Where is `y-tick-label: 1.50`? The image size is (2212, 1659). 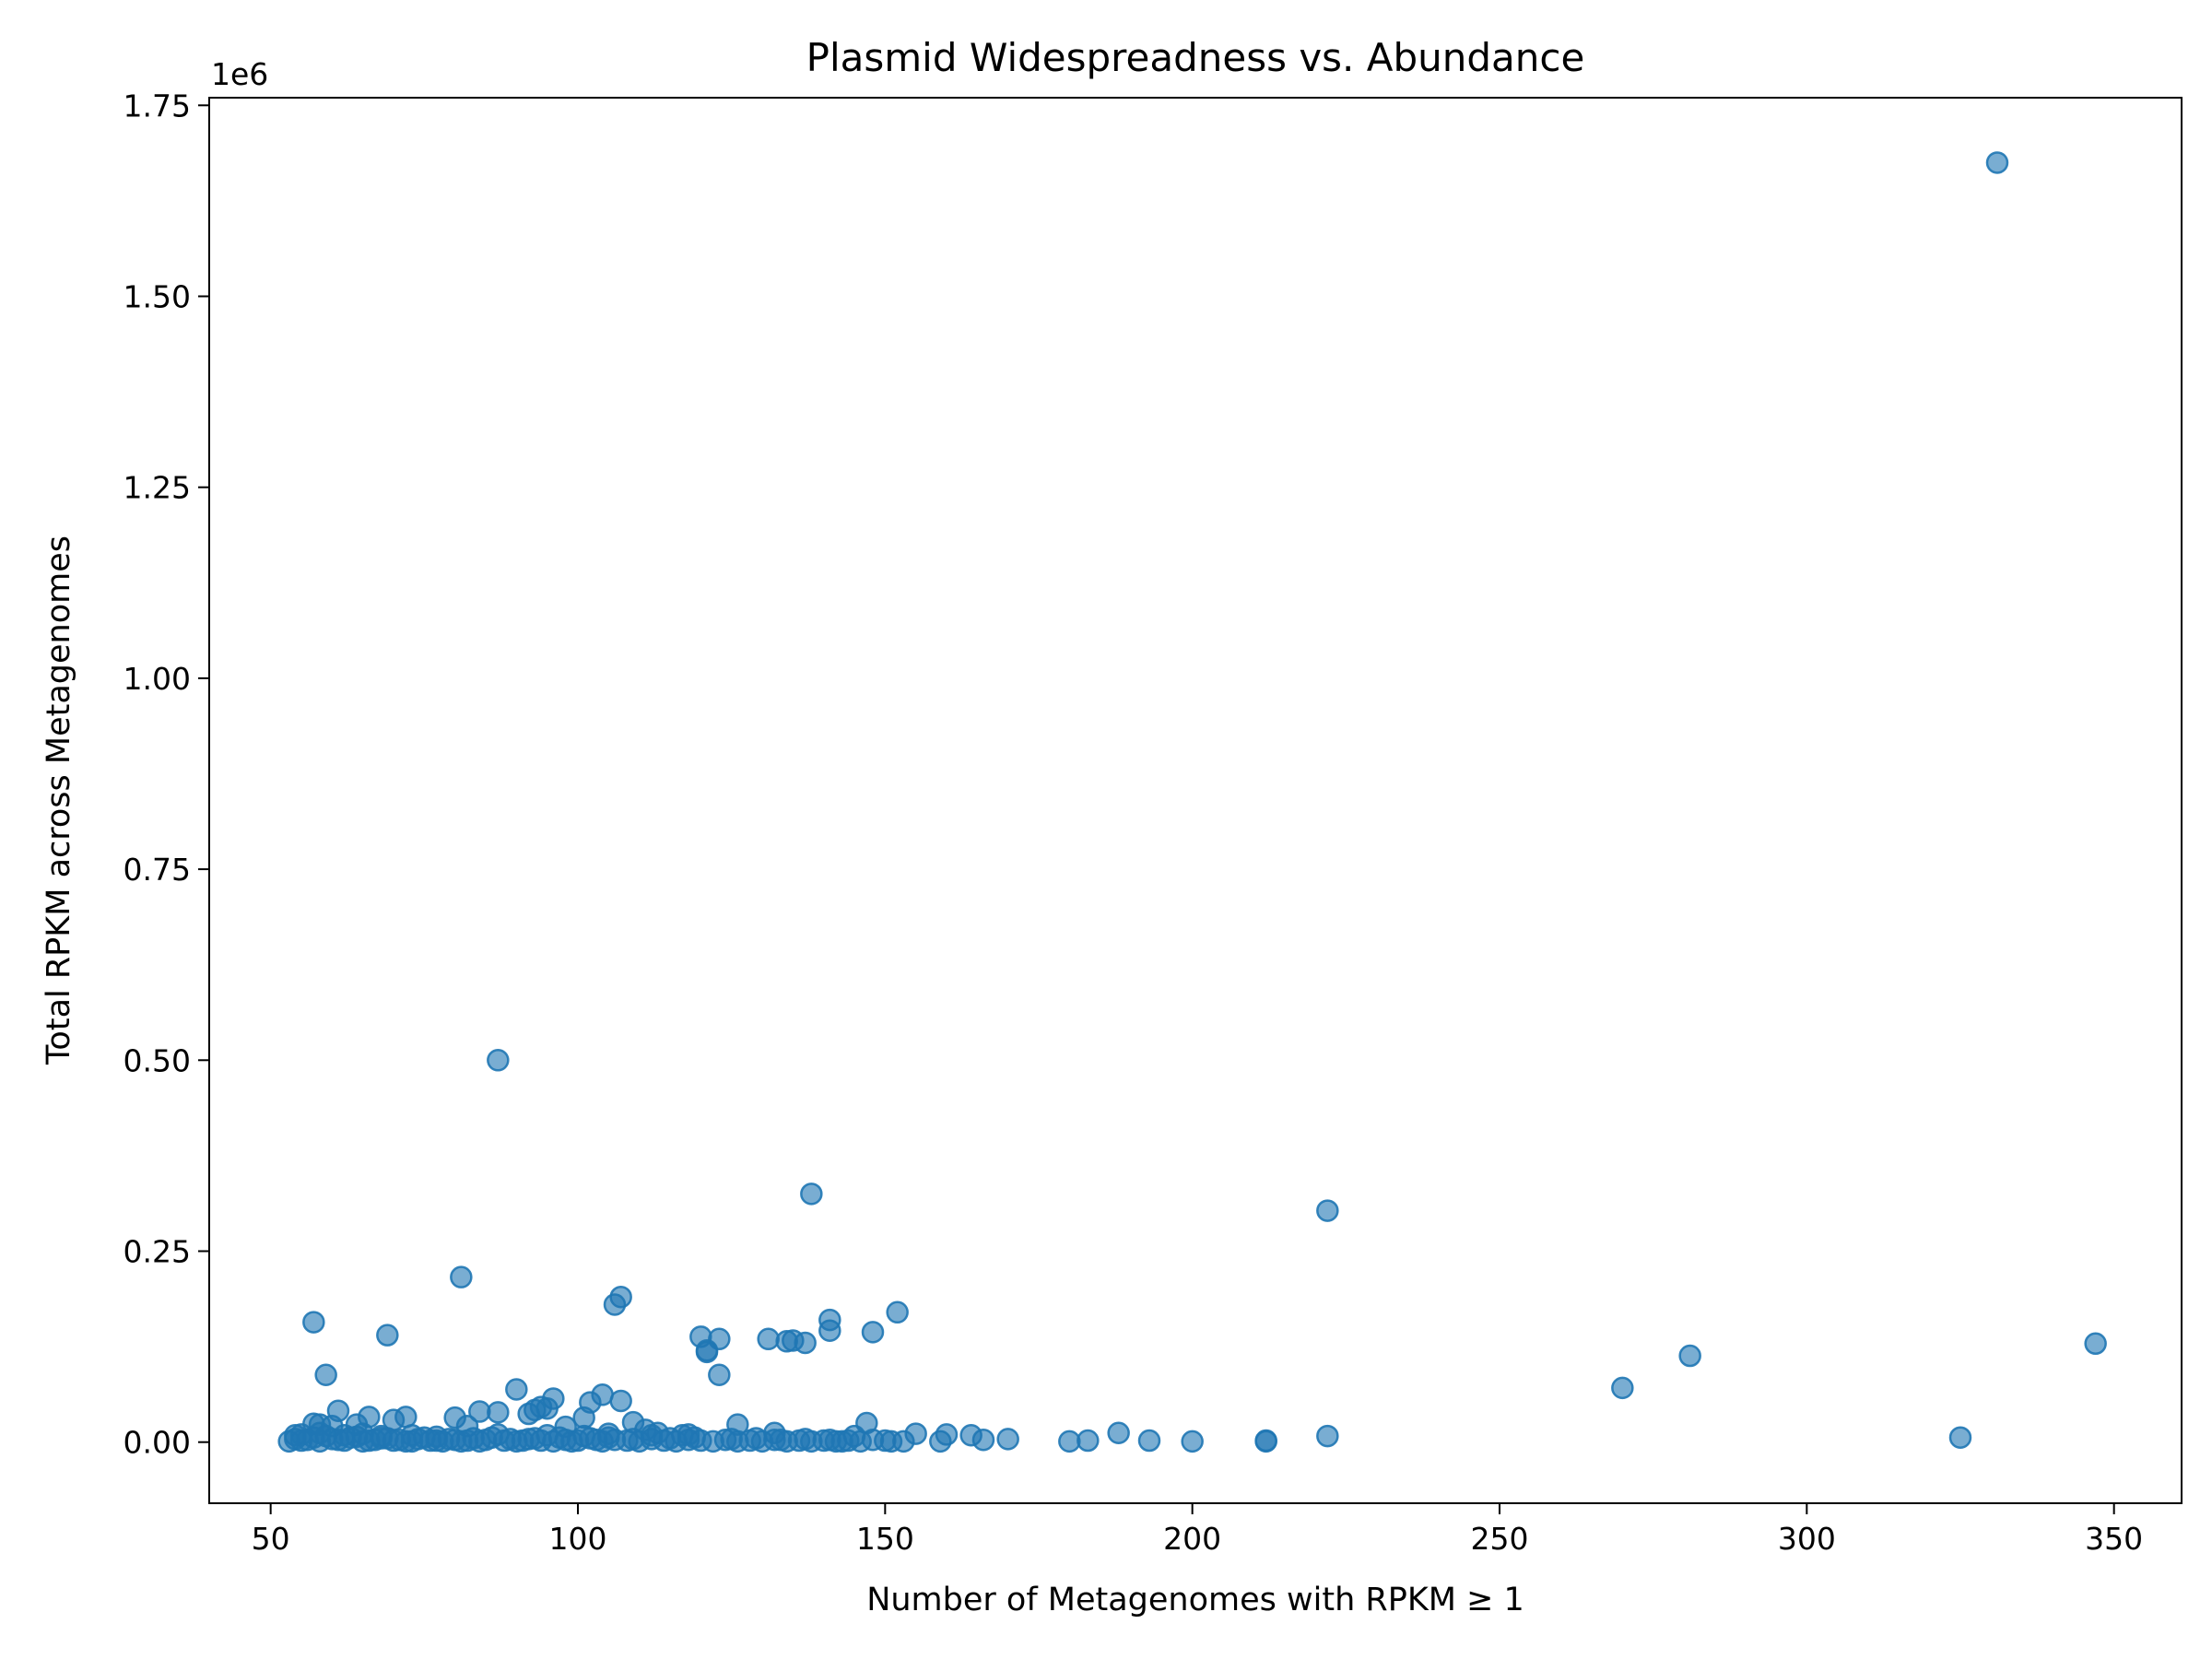 y-tick-label: 1.50 is located at coordinates (157, 296).